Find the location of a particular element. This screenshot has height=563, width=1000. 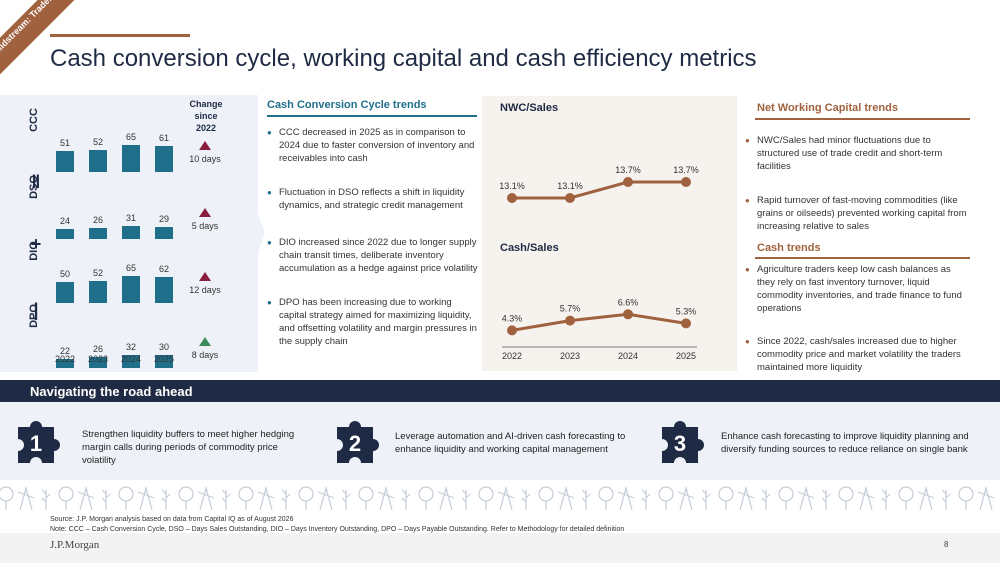

bar-label-ccc-2025: 61 is located at coordinates (163, 138).